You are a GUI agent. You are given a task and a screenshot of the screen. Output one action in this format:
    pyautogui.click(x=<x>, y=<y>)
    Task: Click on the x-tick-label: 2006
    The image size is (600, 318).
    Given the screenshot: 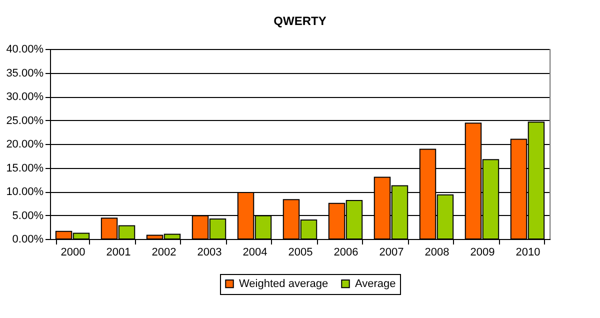 What is the action you would take?
    pyautogui.click(x=346, y=252)
    